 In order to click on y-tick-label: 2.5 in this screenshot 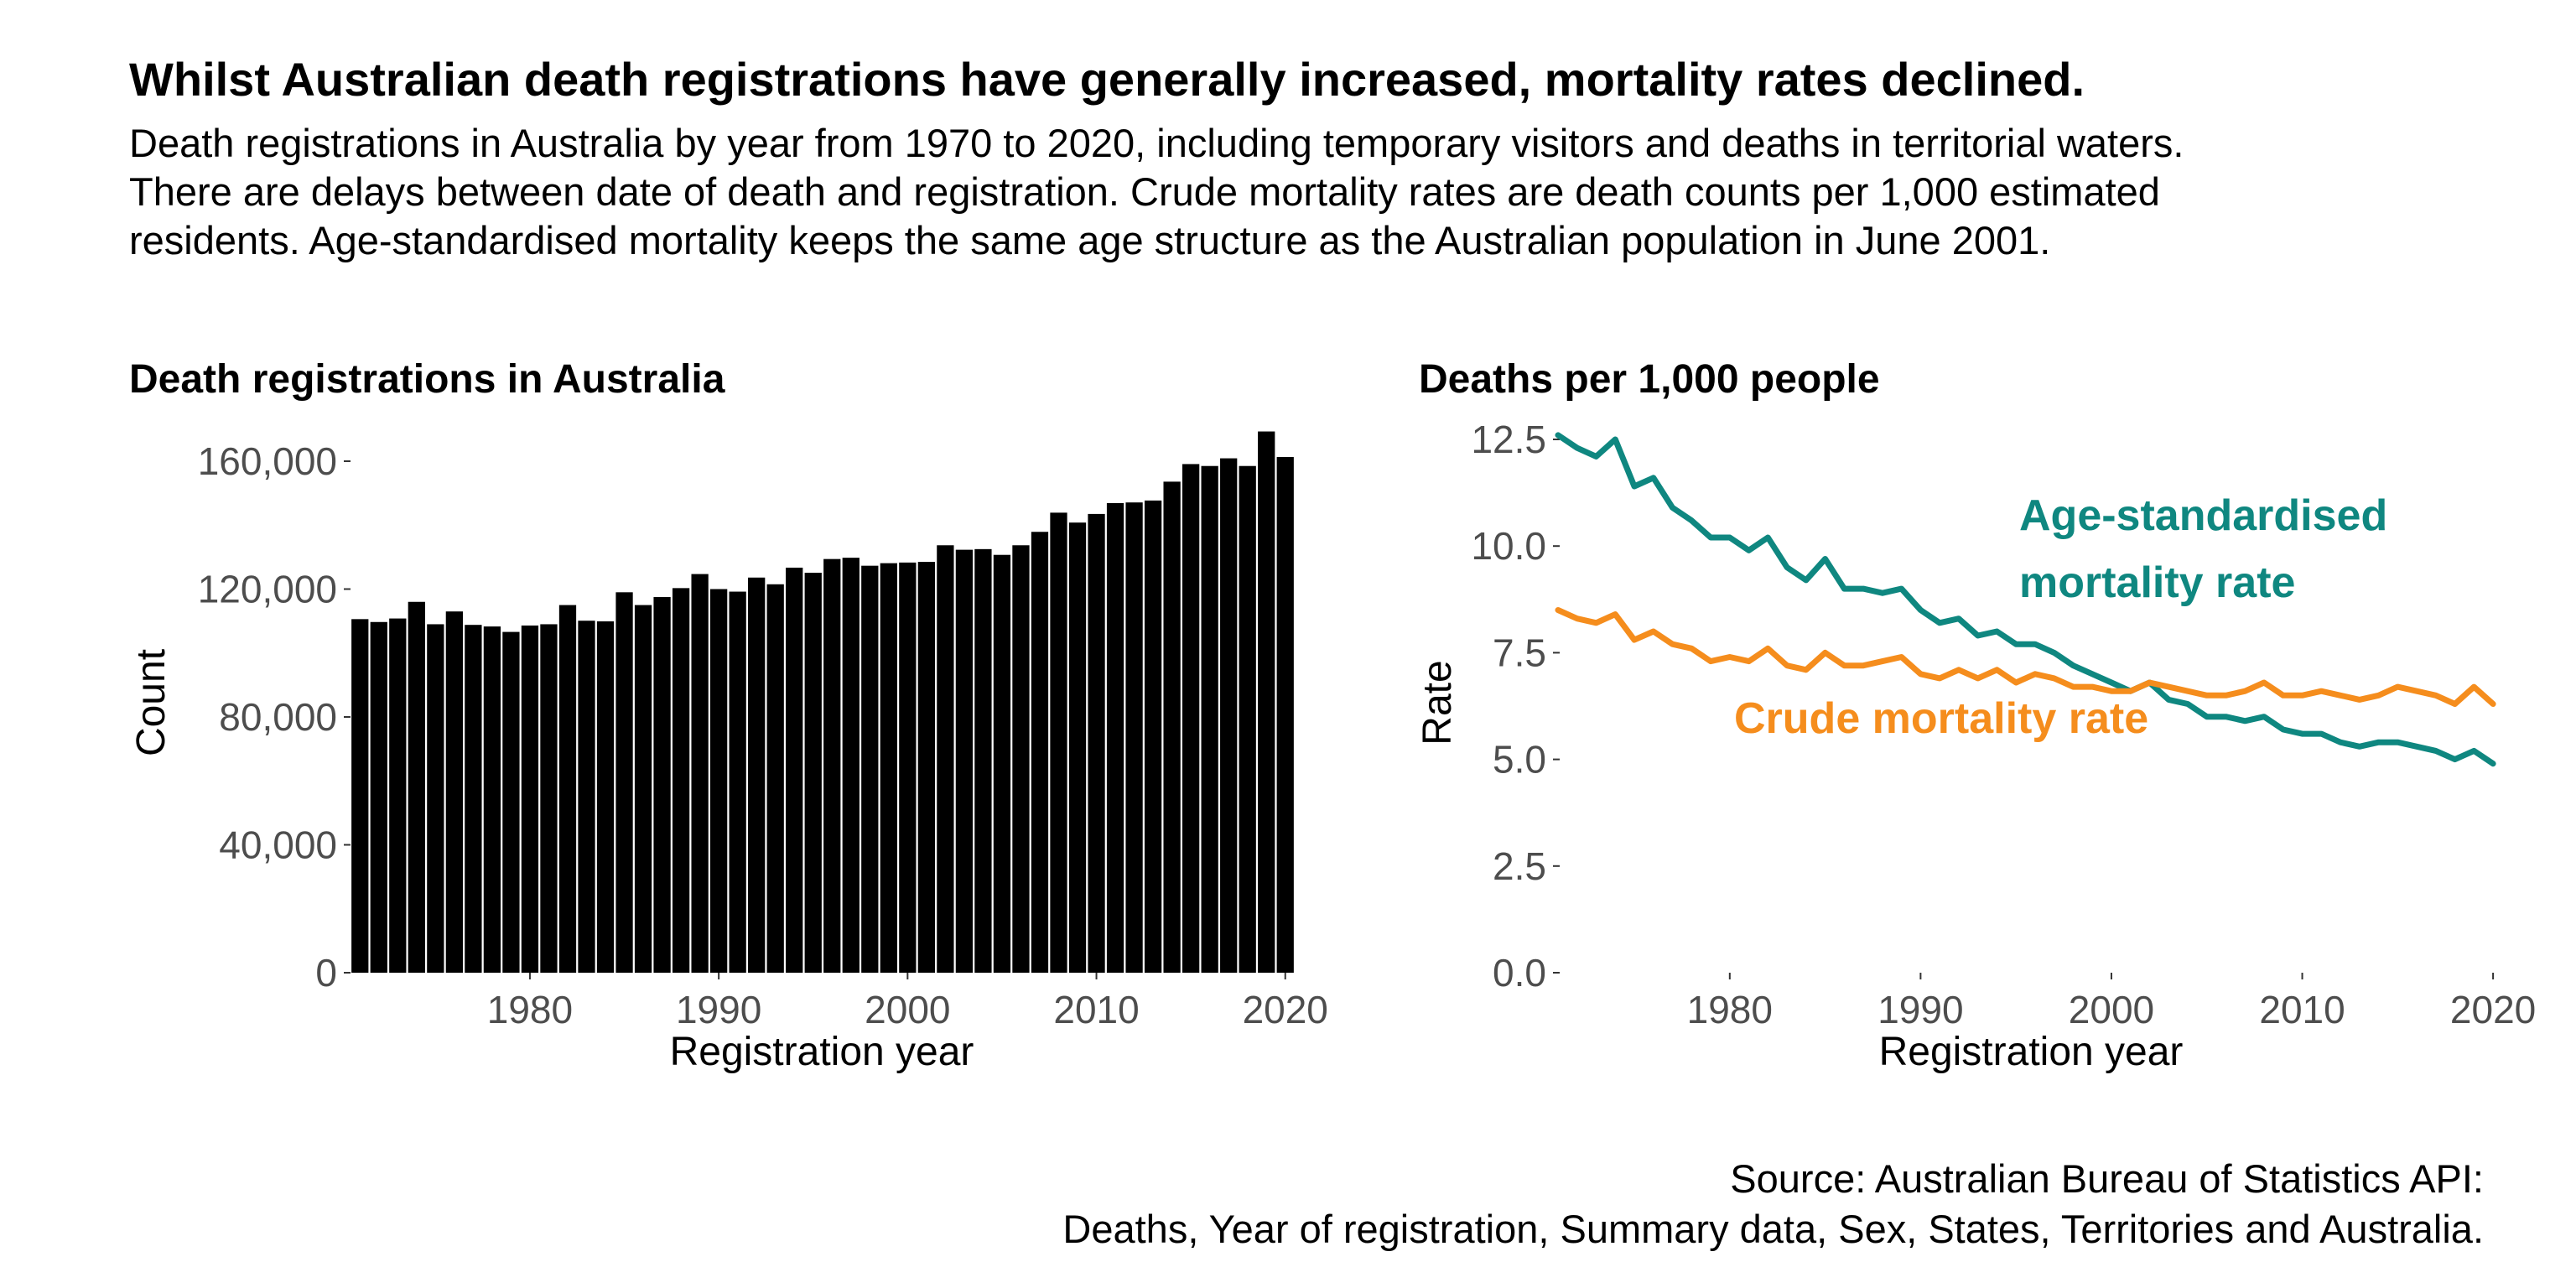, I will do `click(1519, 866)`.